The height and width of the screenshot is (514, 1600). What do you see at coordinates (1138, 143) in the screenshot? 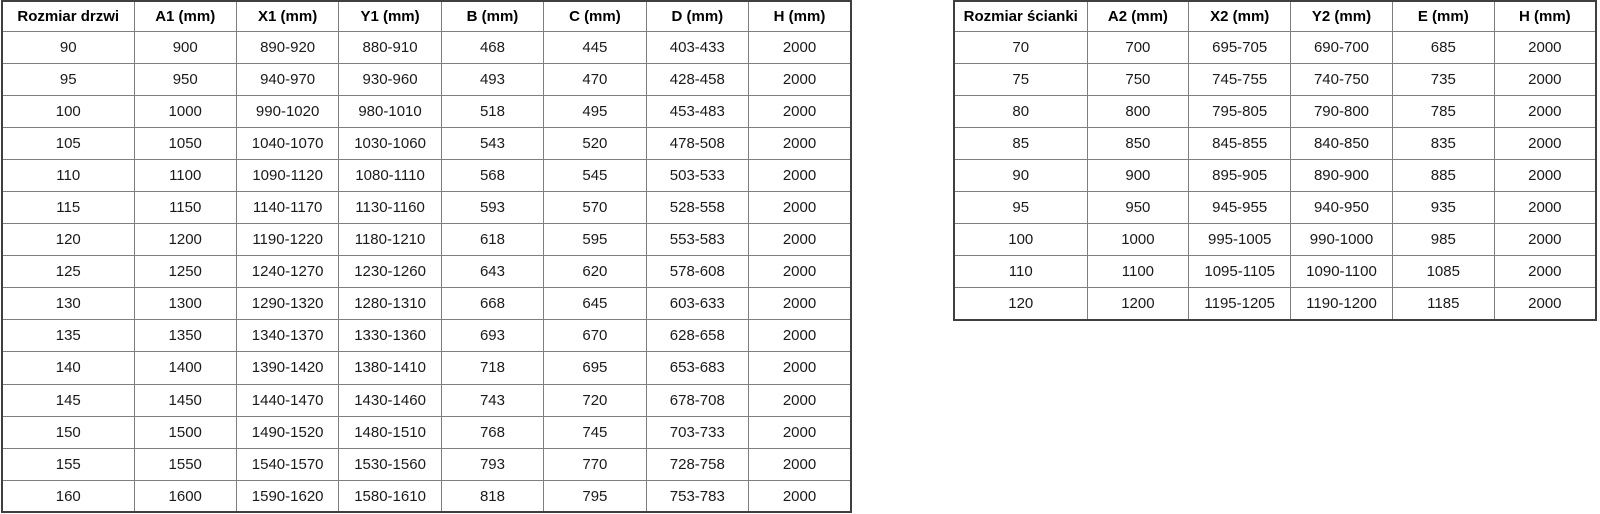
I see `table-cell: 850` at bounding box center [1138, 143].